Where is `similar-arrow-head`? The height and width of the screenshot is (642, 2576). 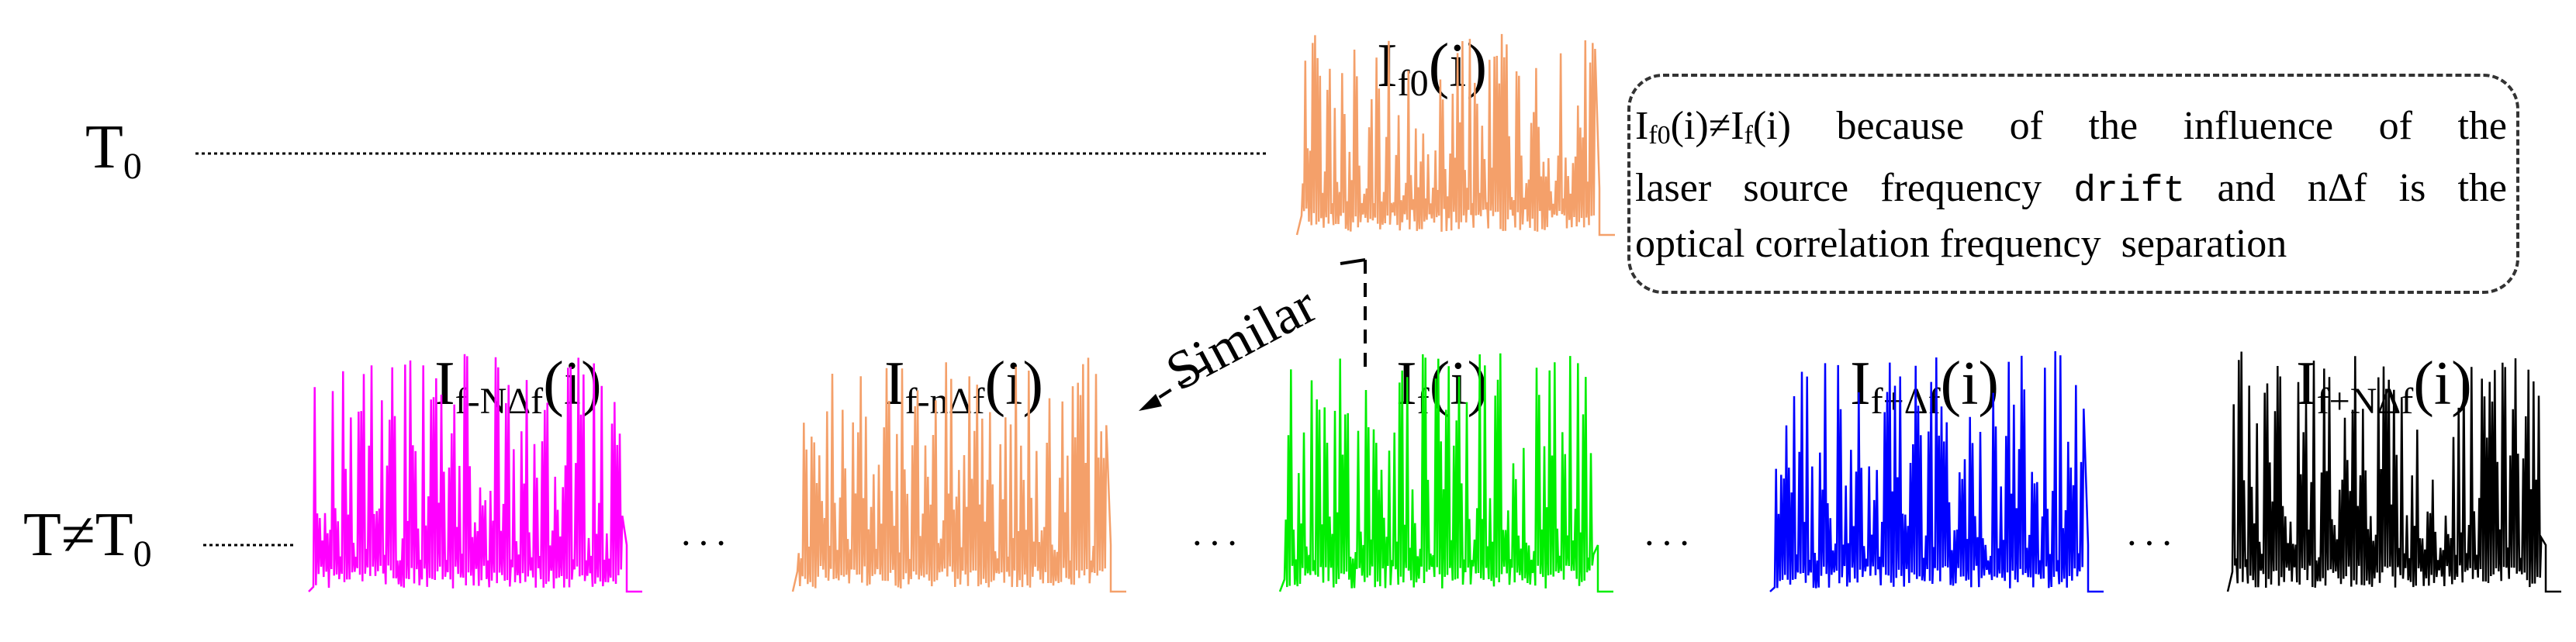 similar-arrow-head is located at coordinates (1150, 402).